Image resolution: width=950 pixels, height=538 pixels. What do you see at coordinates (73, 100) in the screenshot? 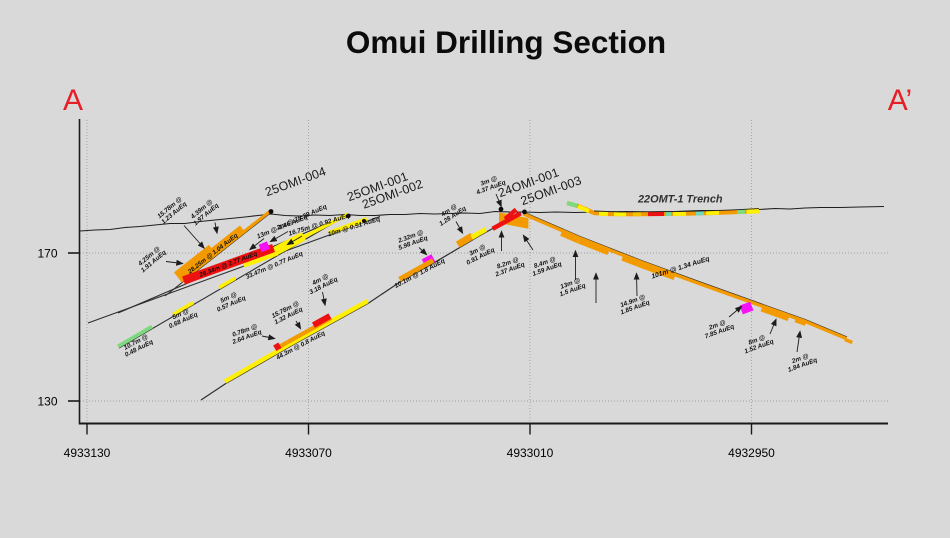
I see `svg-text: A` at bounding box center [73, 100].